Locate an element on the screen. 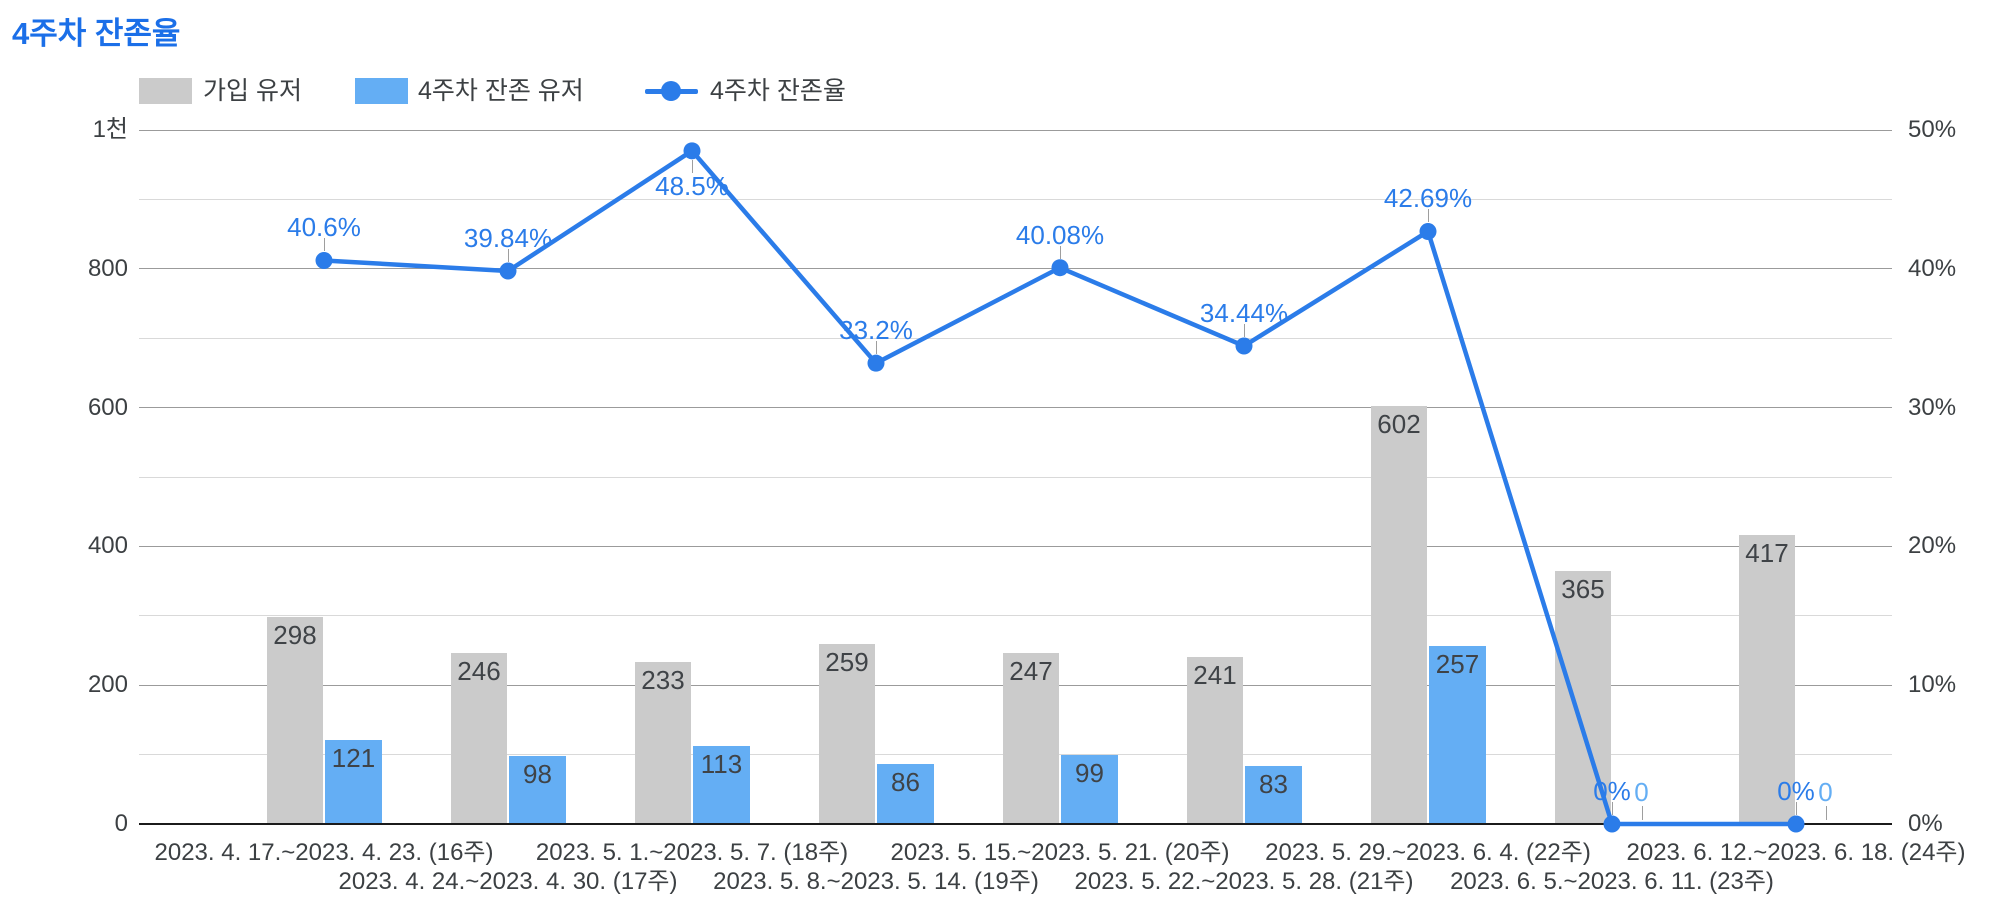 The image size is (2000, 897). bar-value-label: 113 is located at coordinates (721, 763).